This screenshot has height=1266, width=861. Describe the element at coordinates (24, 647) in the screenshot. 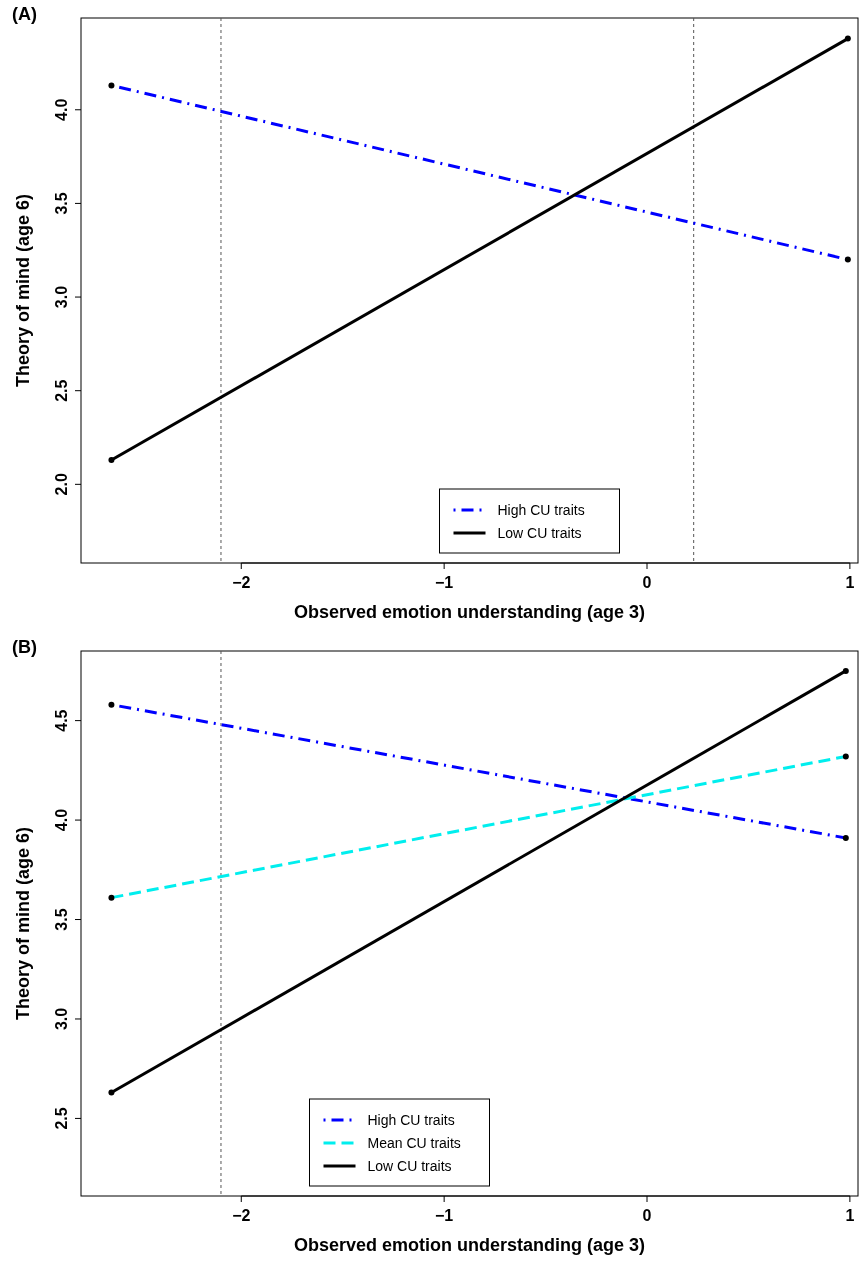

I see `chart-title: (B)` at that location.